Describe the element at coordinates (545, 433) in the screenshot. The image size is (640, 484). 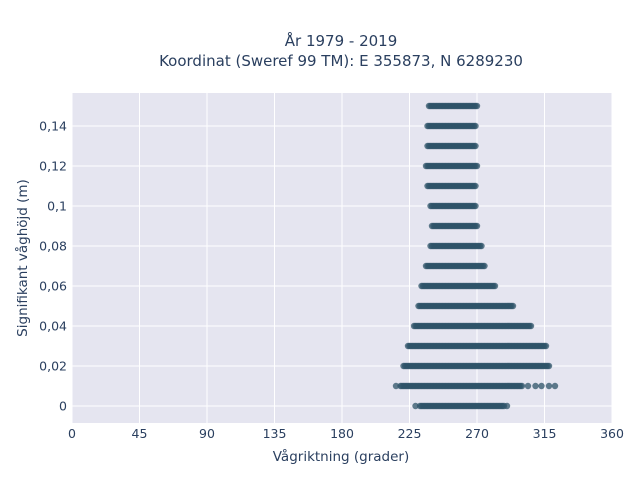
I see `x-tick-label: 315` at that location.